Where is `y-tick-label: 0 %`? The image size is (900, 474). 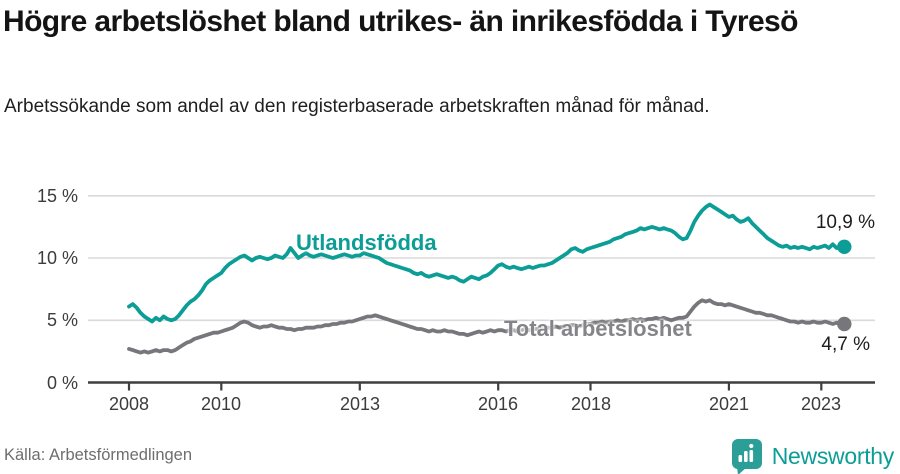 y-tick-label: 0 % is located at coordinates (62, 383).